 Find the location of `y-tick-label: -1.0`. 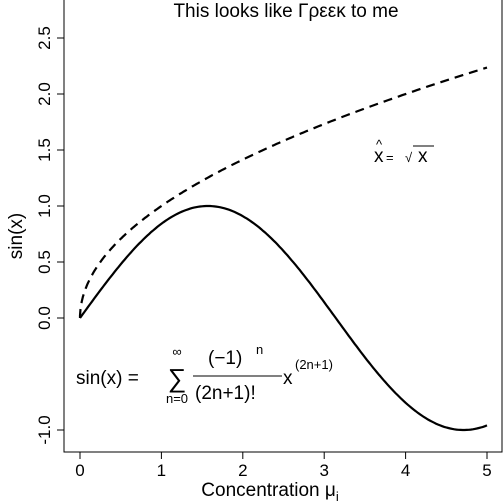

y-tick-label: -1.0 is located at coordinates (44, 429).